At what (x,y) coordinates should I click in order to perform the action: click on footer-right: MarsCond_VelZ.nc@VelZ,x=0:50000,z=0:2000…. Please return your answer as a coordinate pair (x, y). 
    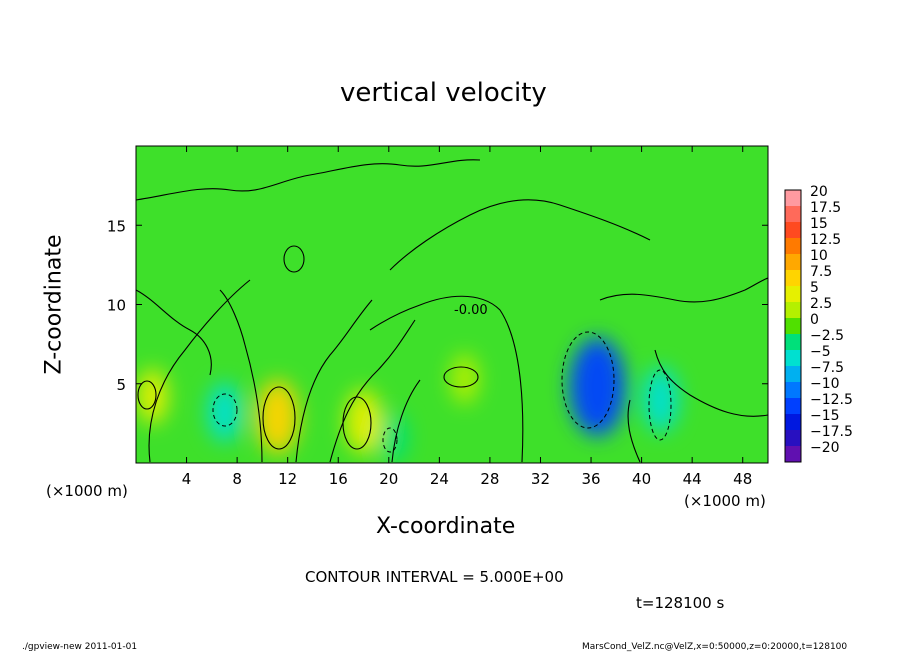
    Looking at the image, I should click on (715, 647).